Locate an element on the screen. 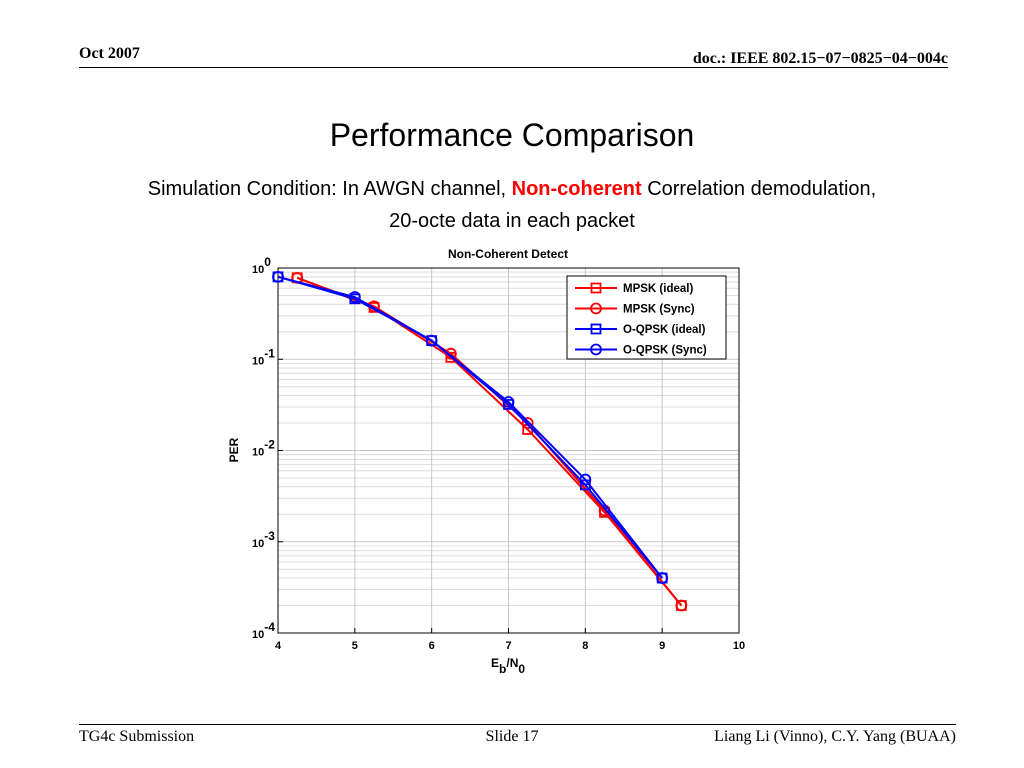  y-tick-label: 10⁻³ is located at coordinates (263, 539).